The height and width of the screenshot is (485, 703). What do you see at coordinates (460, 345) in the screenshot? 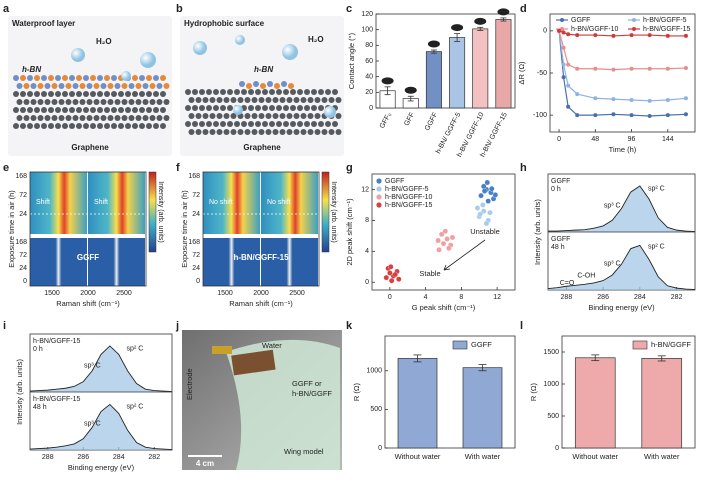
I see `legend-swatch` at bounding box center [460, 345].